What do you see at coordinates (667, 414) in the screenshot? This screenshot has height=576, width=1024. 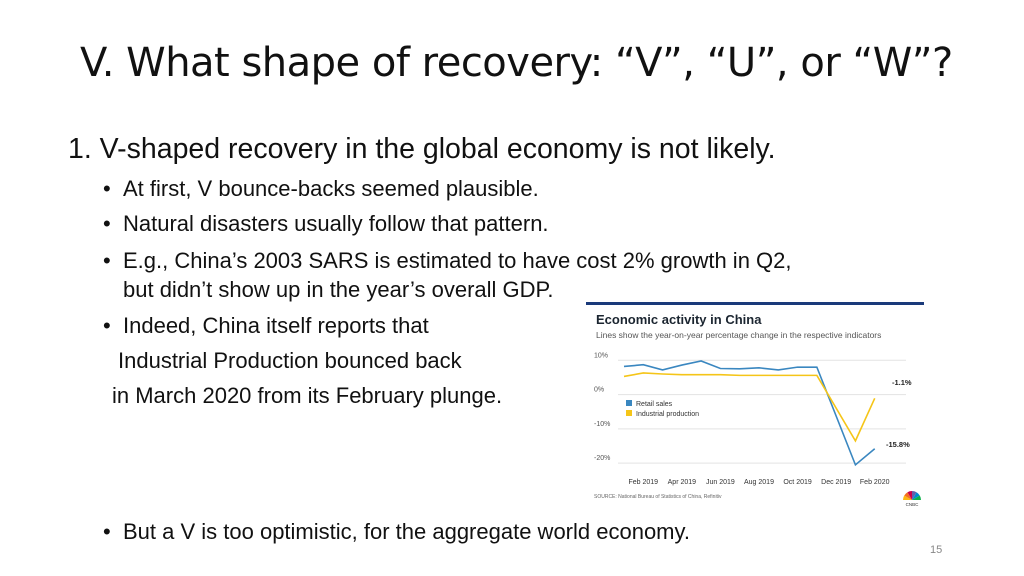 I see `legend-label: Industrial production` at bounding box center [667, 414].